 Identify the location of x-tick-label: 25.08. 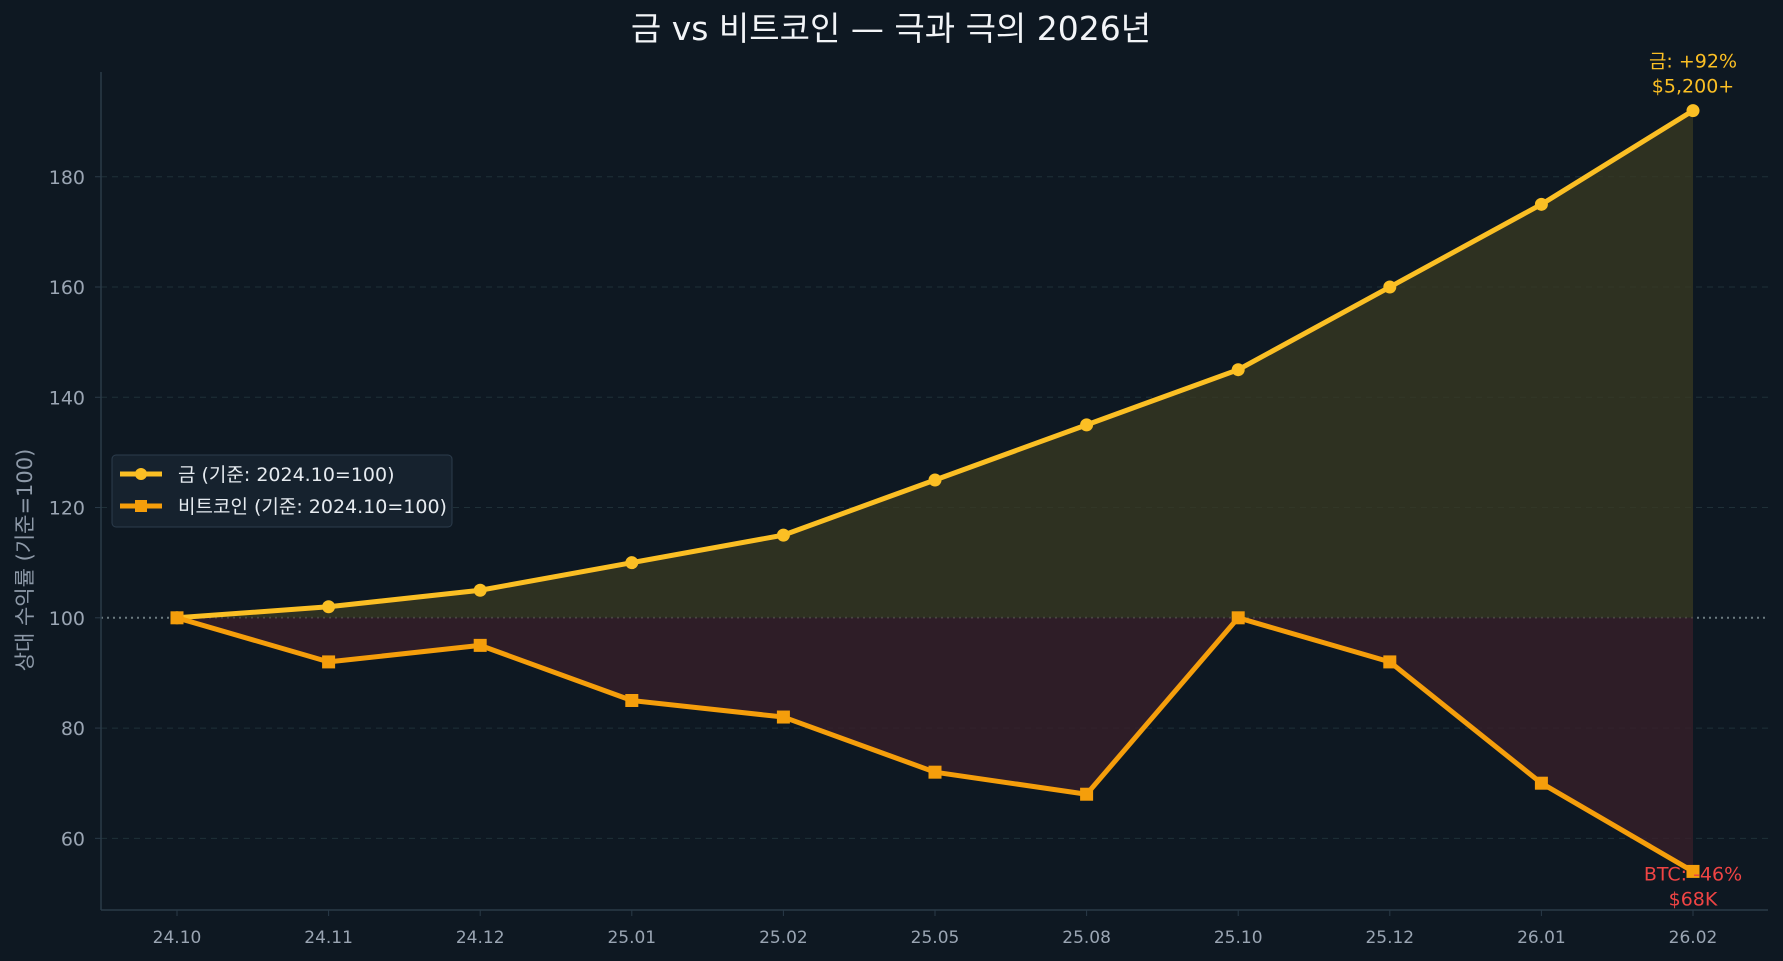
(1086, 938).